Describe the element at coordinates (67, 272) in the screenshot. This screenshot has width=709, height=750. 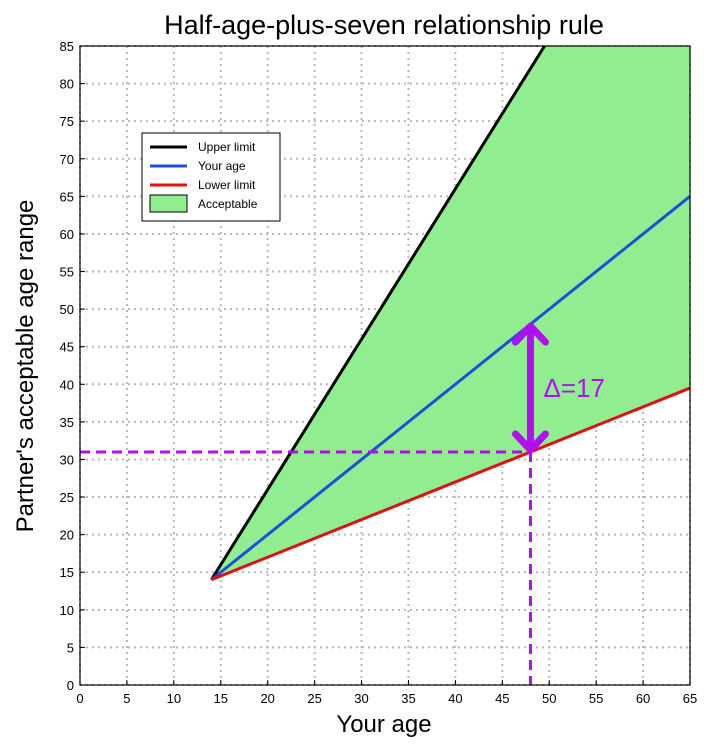
I see `y-tick-label: 55` at that location.